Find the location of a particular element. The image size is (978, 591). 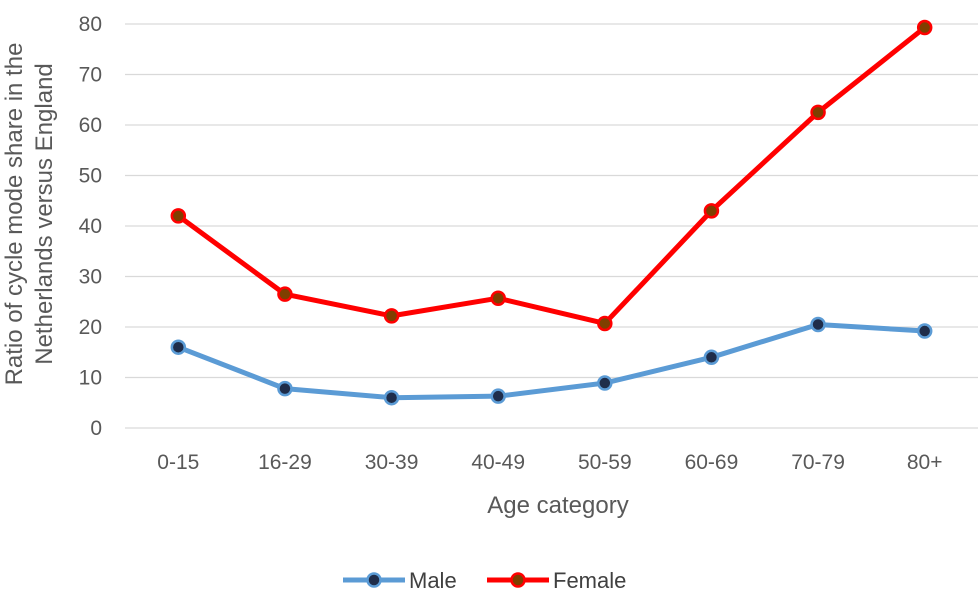

y-tick-label: 40 is located at coordinates (90, 226).